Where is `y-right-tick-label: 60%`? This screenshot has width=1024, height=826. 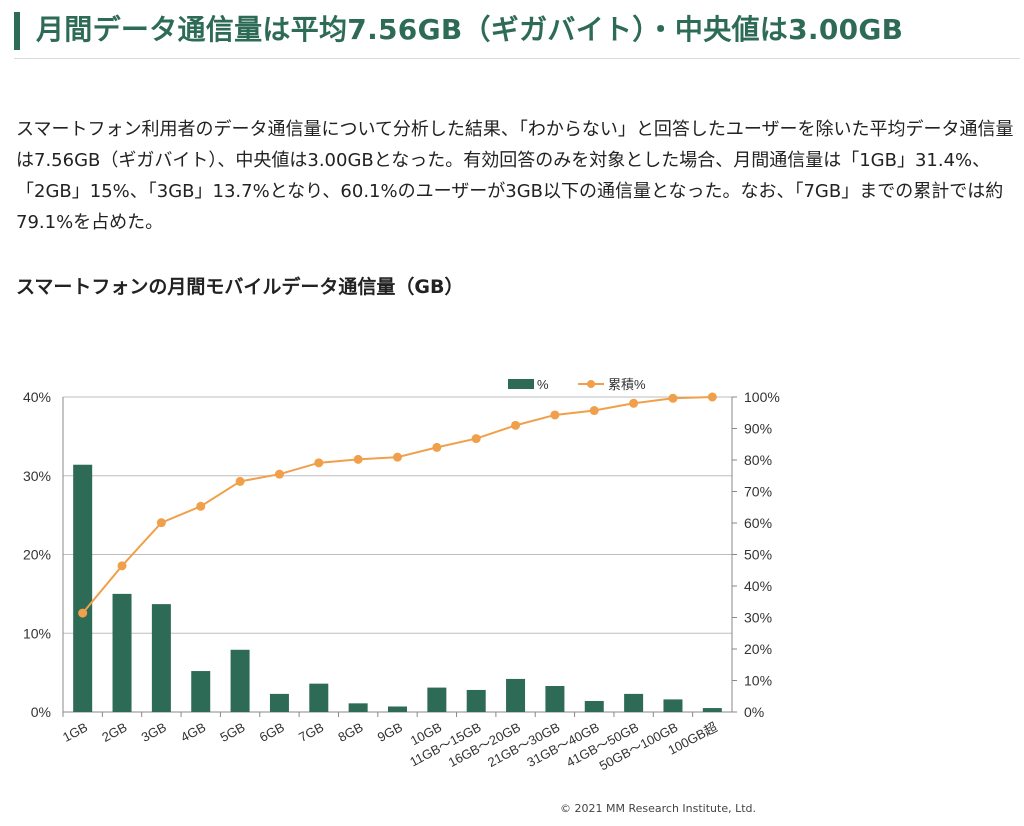 y-right-tick-label: 60% is located at coordinates (758, 523).